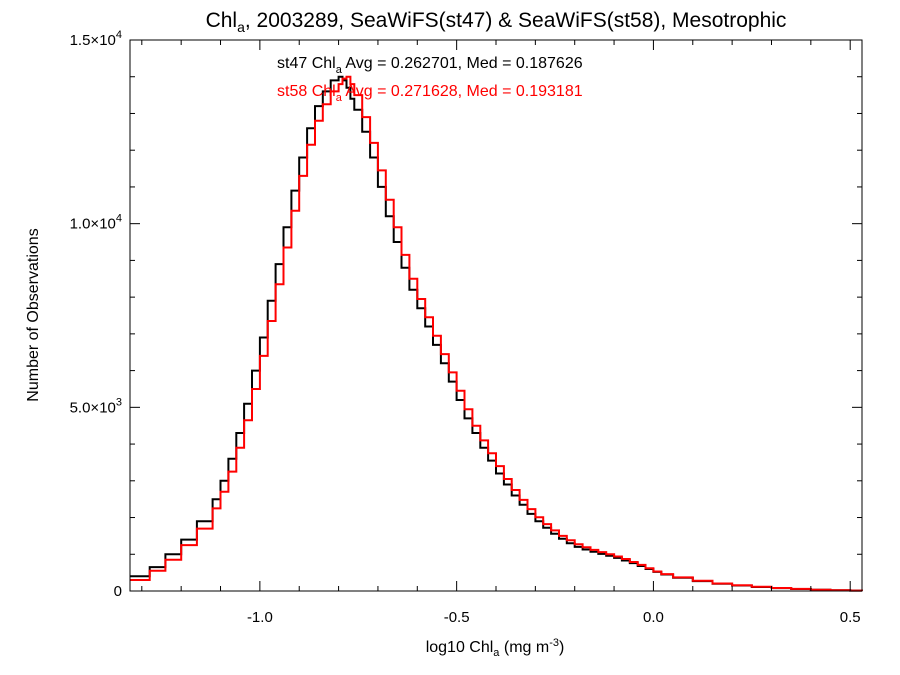 Image resolution: width=900 pixels, height=675 pixels. I want to click on x-tick-label: 0.5, so click(850, 617).